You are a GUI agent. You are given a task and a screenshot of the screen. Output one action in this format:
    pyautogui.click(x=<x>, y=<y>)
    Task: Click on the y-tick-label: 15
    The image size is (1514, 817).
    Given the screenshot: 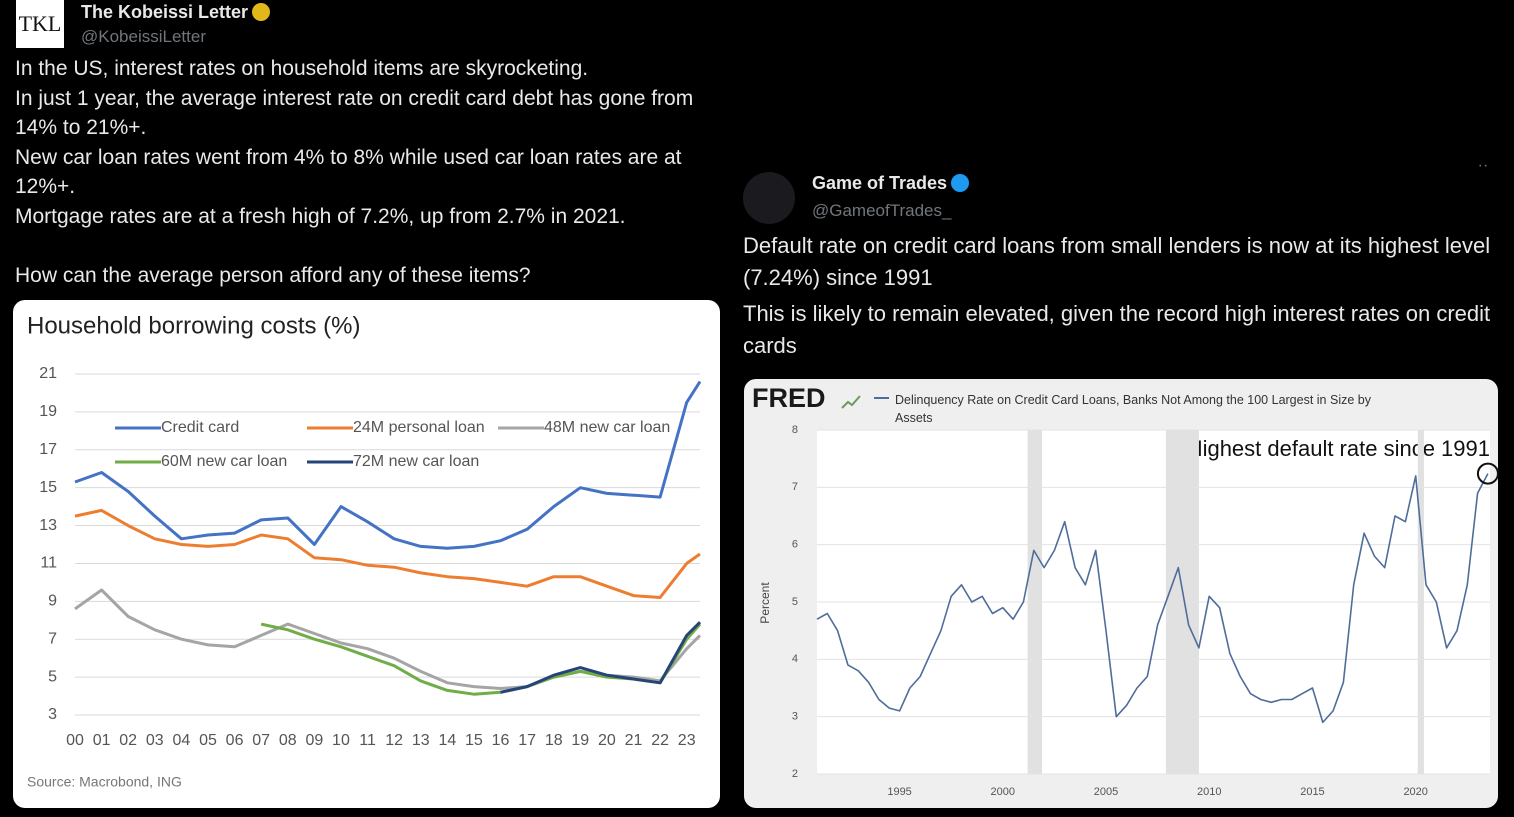 What is the action you would take?
    pyautogui.click(x=48, y=487)
    